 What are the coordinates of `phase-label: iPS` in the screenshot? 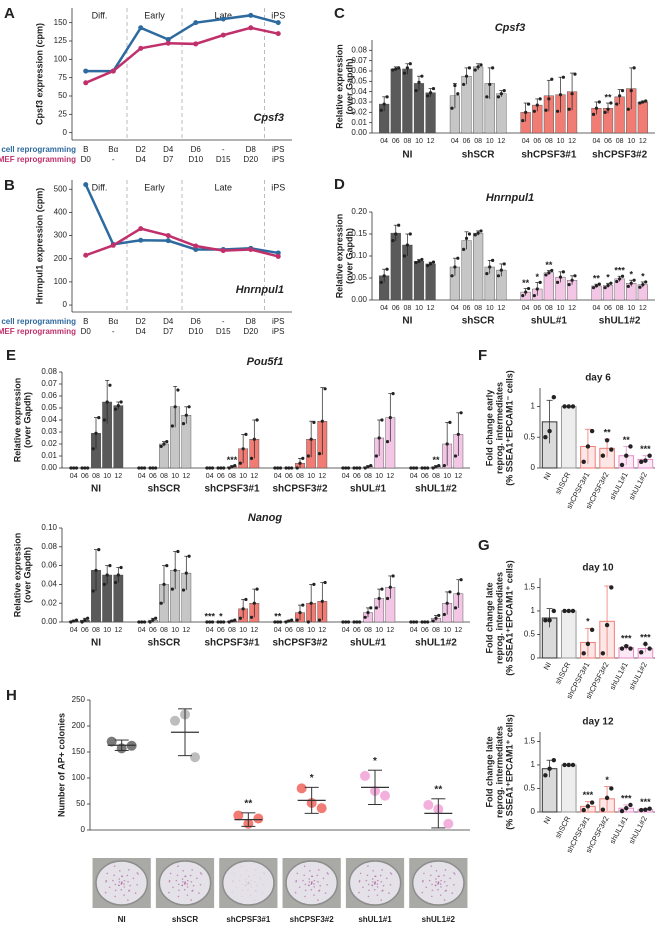 It's located at (278, 15).